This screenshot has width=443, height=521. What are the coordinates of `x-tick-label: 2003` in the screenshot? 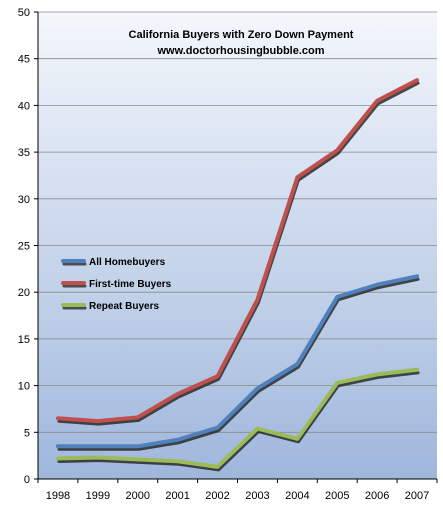 It's located at (257, 496).